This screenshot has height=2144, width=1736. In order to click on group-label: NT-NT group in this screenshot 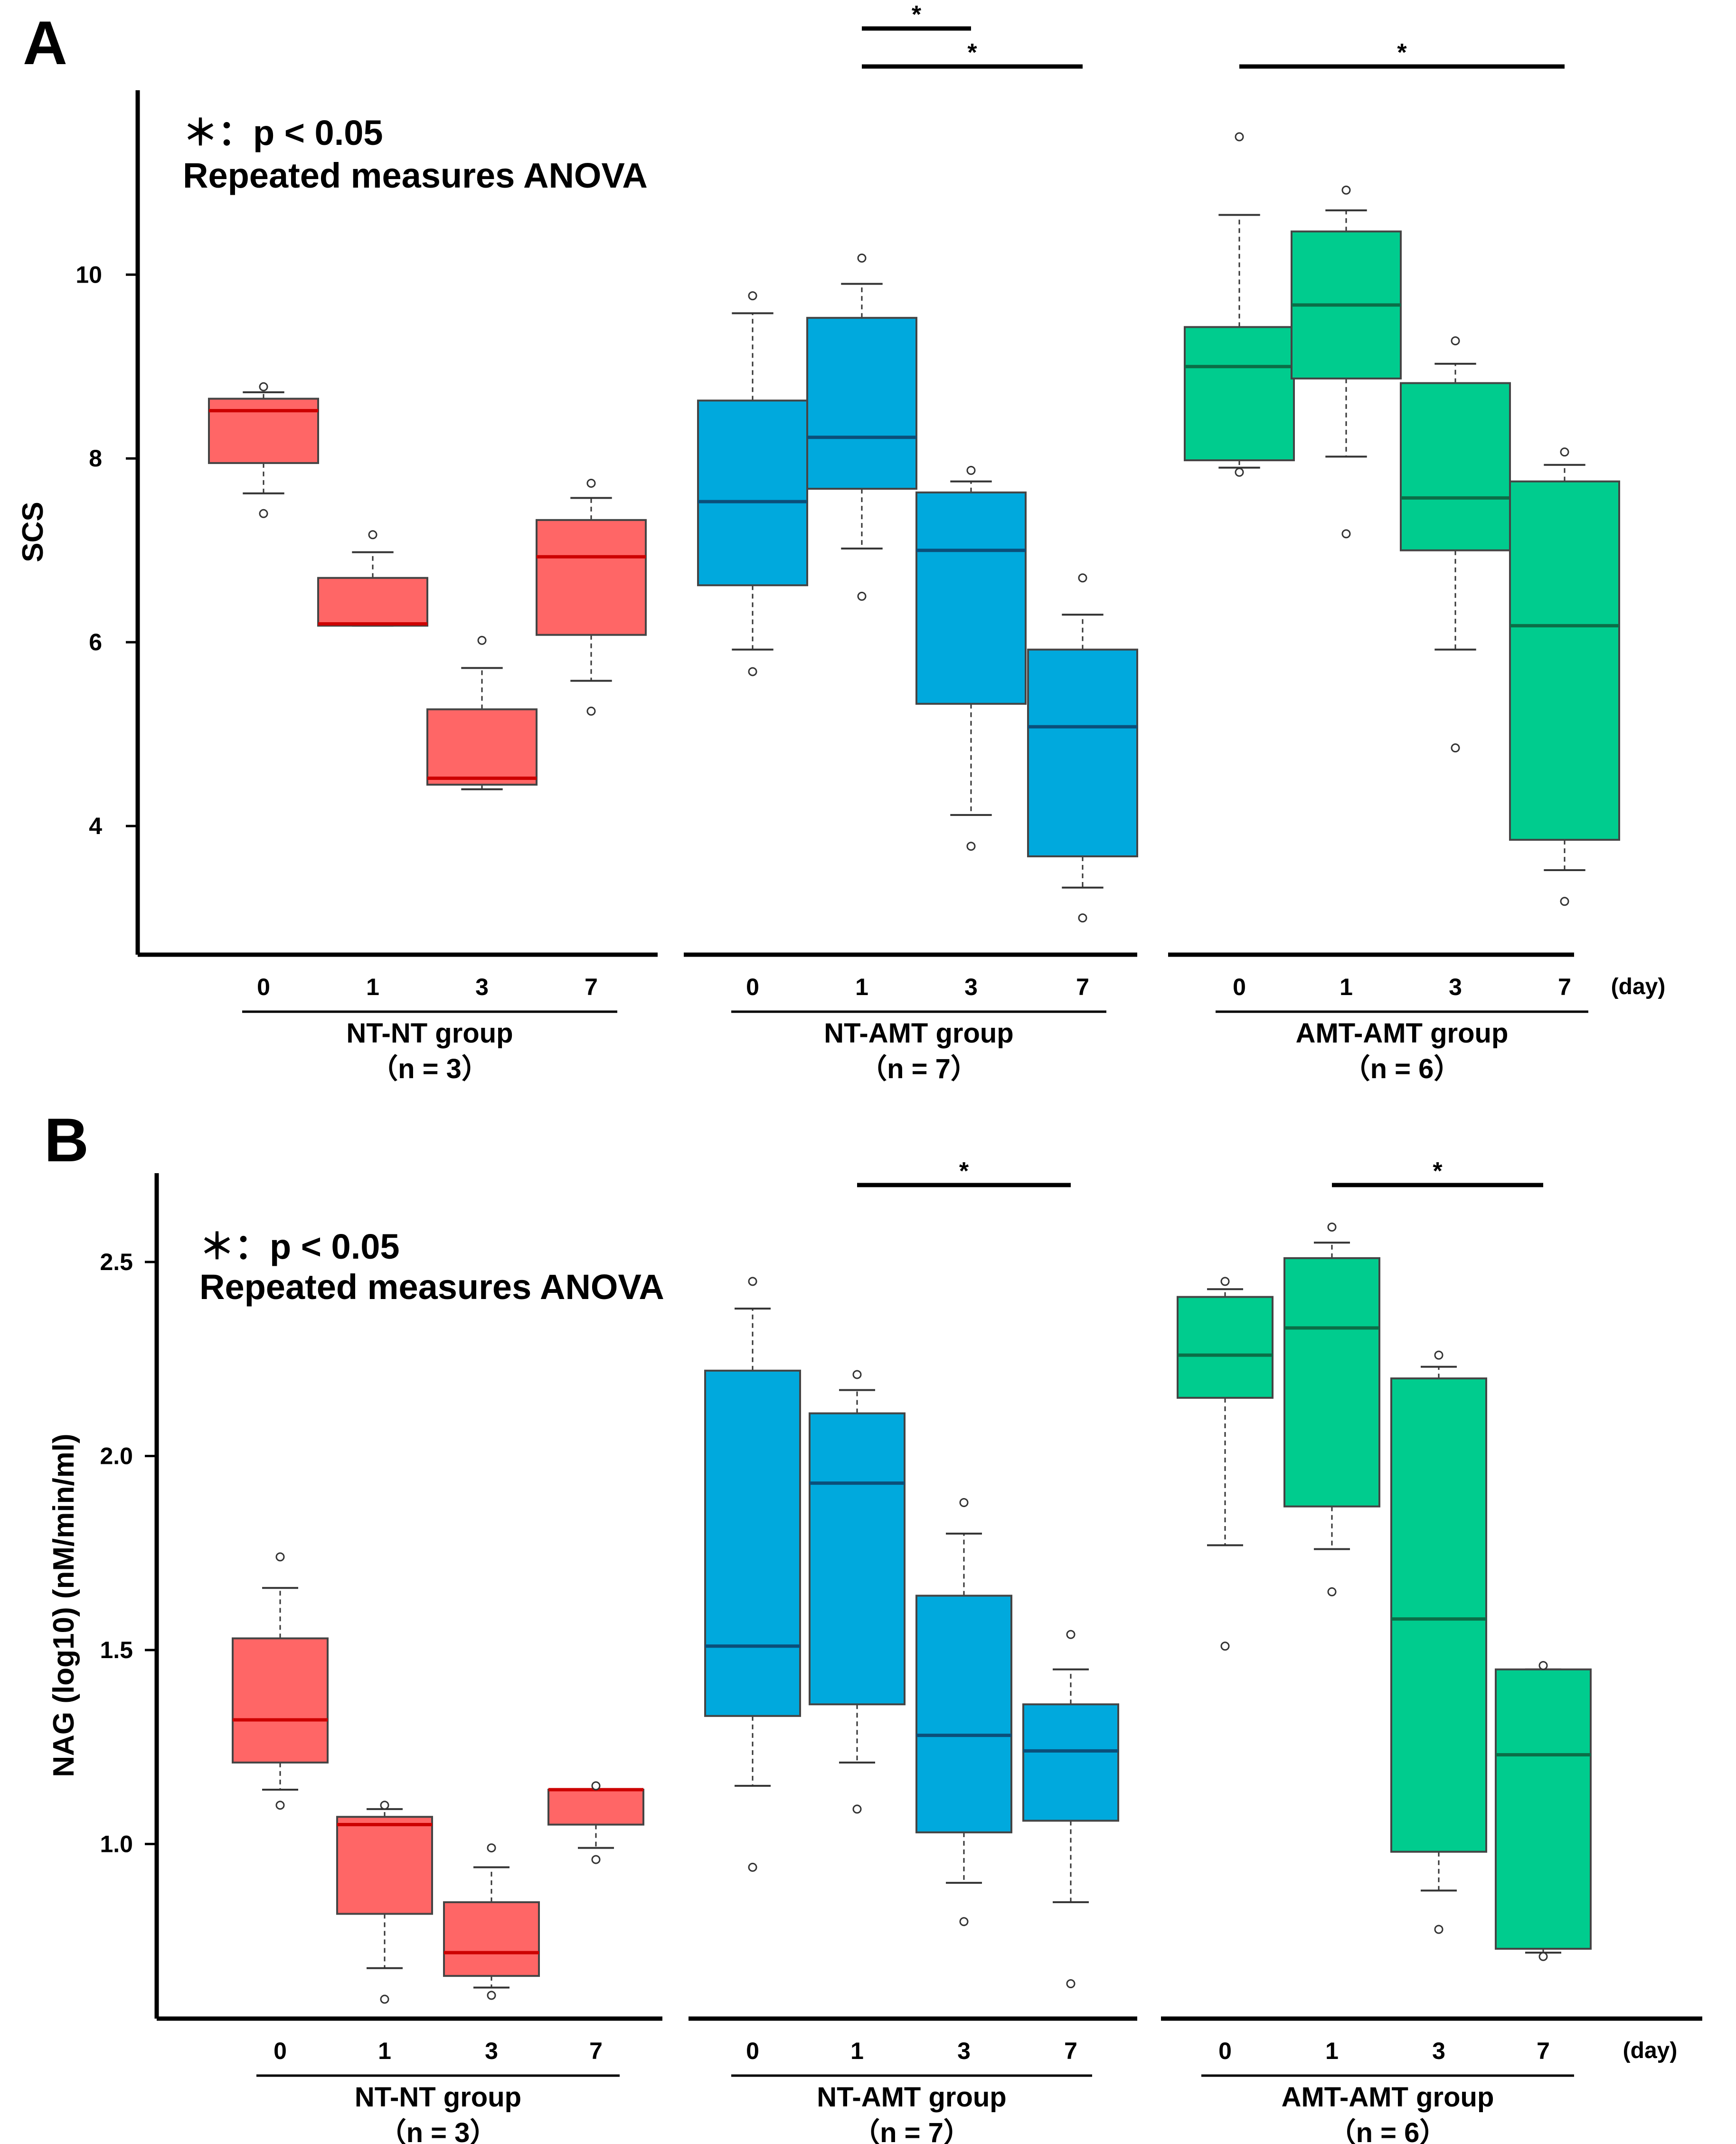, I will do `click(429, 1033)`.